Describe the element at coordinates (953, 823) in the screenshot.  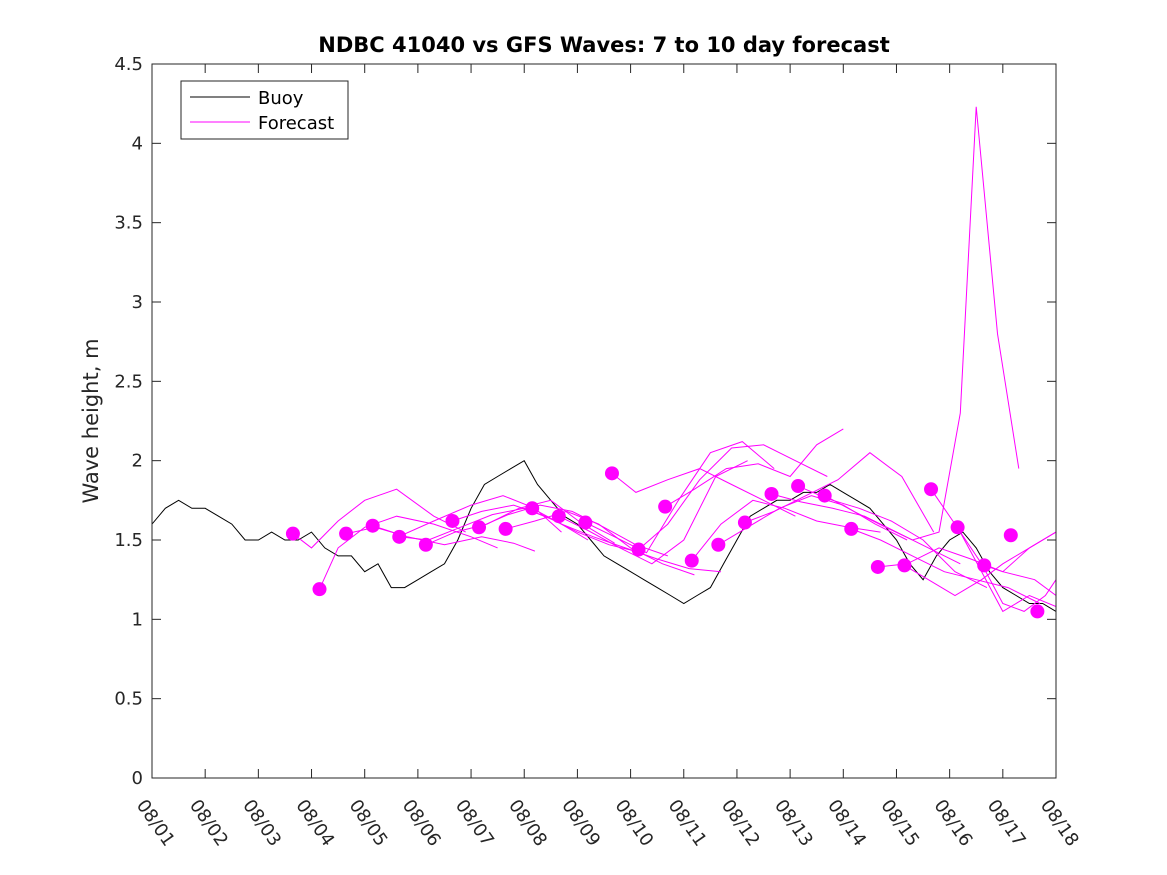
I see `x-tick-label: 08/16` at that location.